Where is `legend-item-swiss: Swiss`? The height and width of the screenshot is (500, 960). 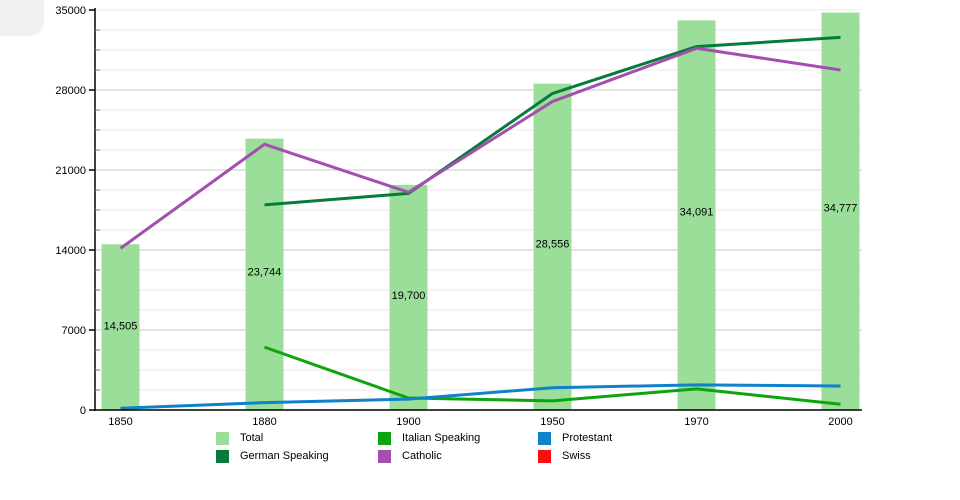
legend-item-swiss: Swiss is located at coordinates (575, 456).